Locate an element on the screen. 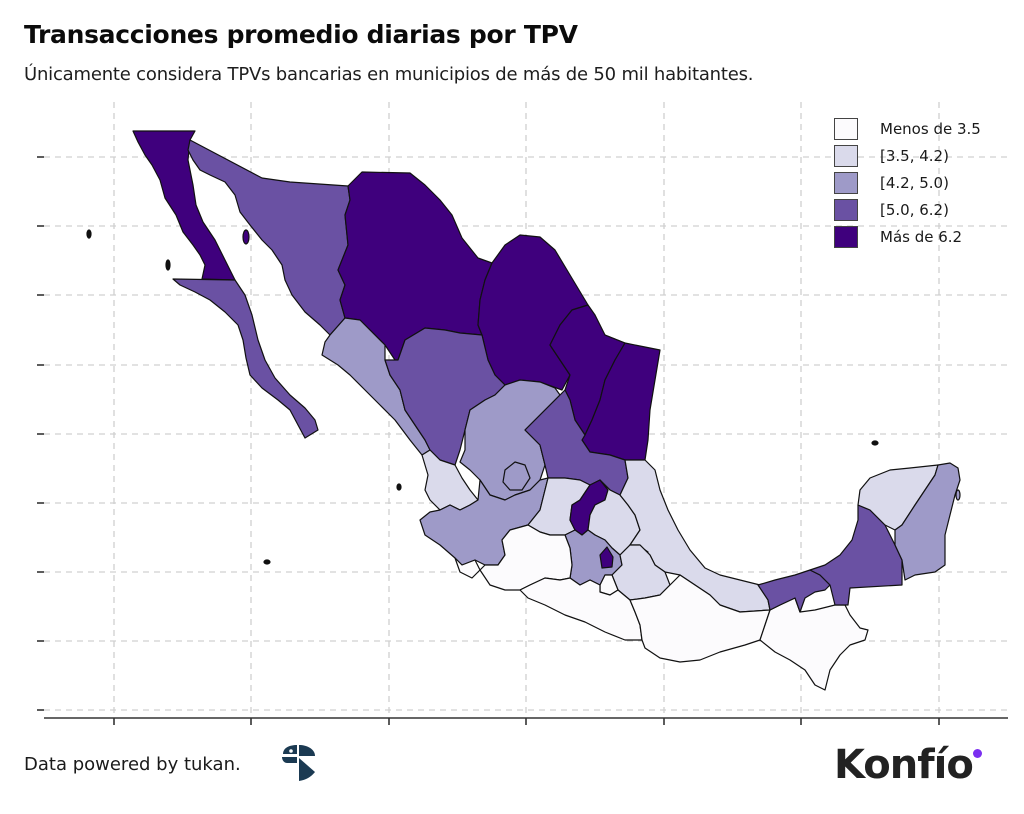  legend-item: [4.2, 5.0) is located at coordinates (907, 182).